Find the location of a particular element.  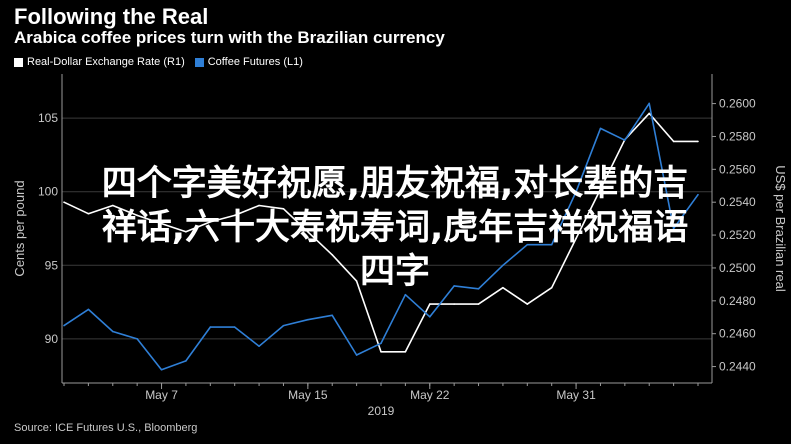

right-tick-label: 0.2520 is located at coordinates (737, 235).